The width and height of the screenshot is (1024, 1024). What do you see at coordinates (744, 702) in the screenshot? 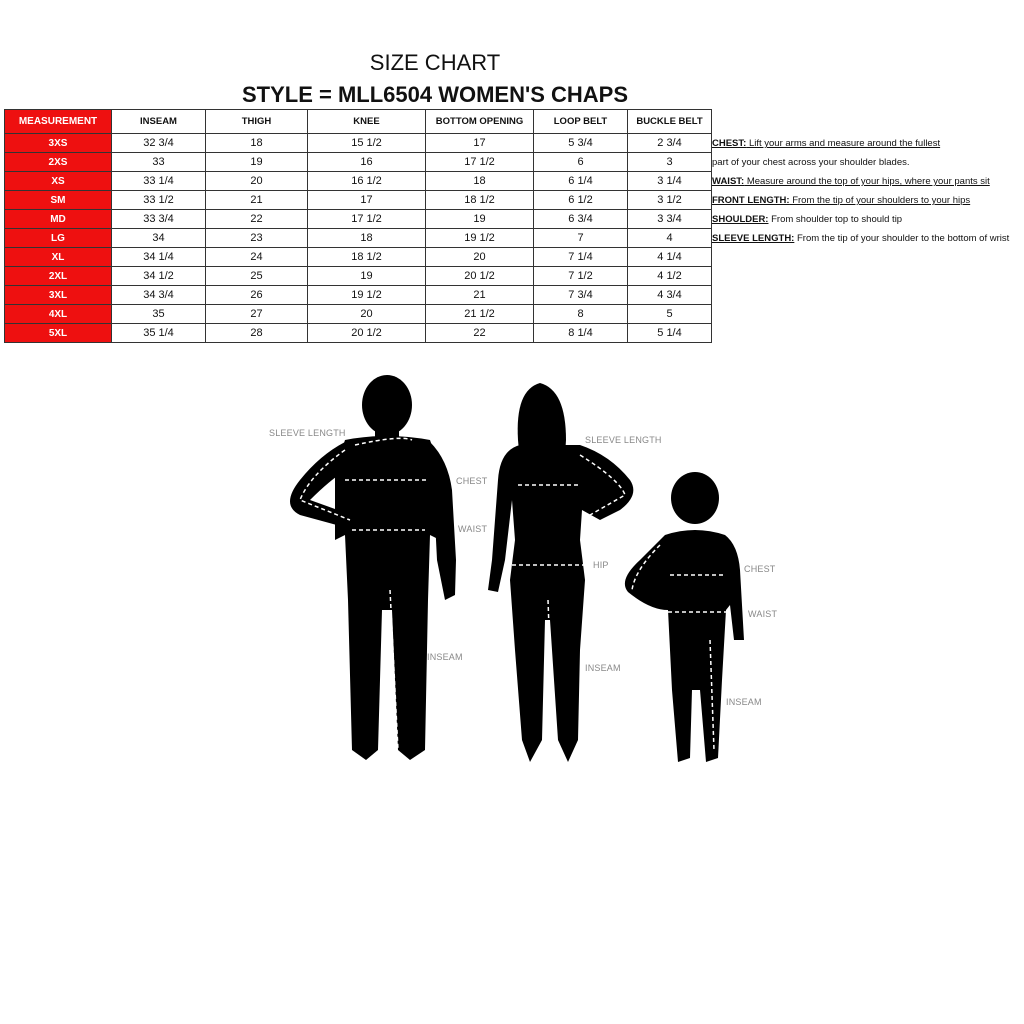
I see `child-inseam-label: INSEAM` at bounding box center [744, 702].